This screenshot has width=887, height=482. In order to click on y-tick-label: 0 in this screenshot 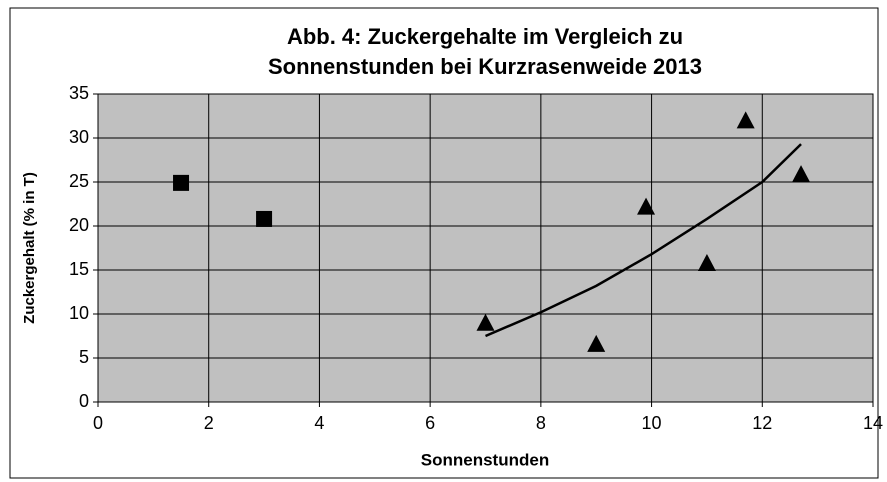, I will do `click(84, 401)`.